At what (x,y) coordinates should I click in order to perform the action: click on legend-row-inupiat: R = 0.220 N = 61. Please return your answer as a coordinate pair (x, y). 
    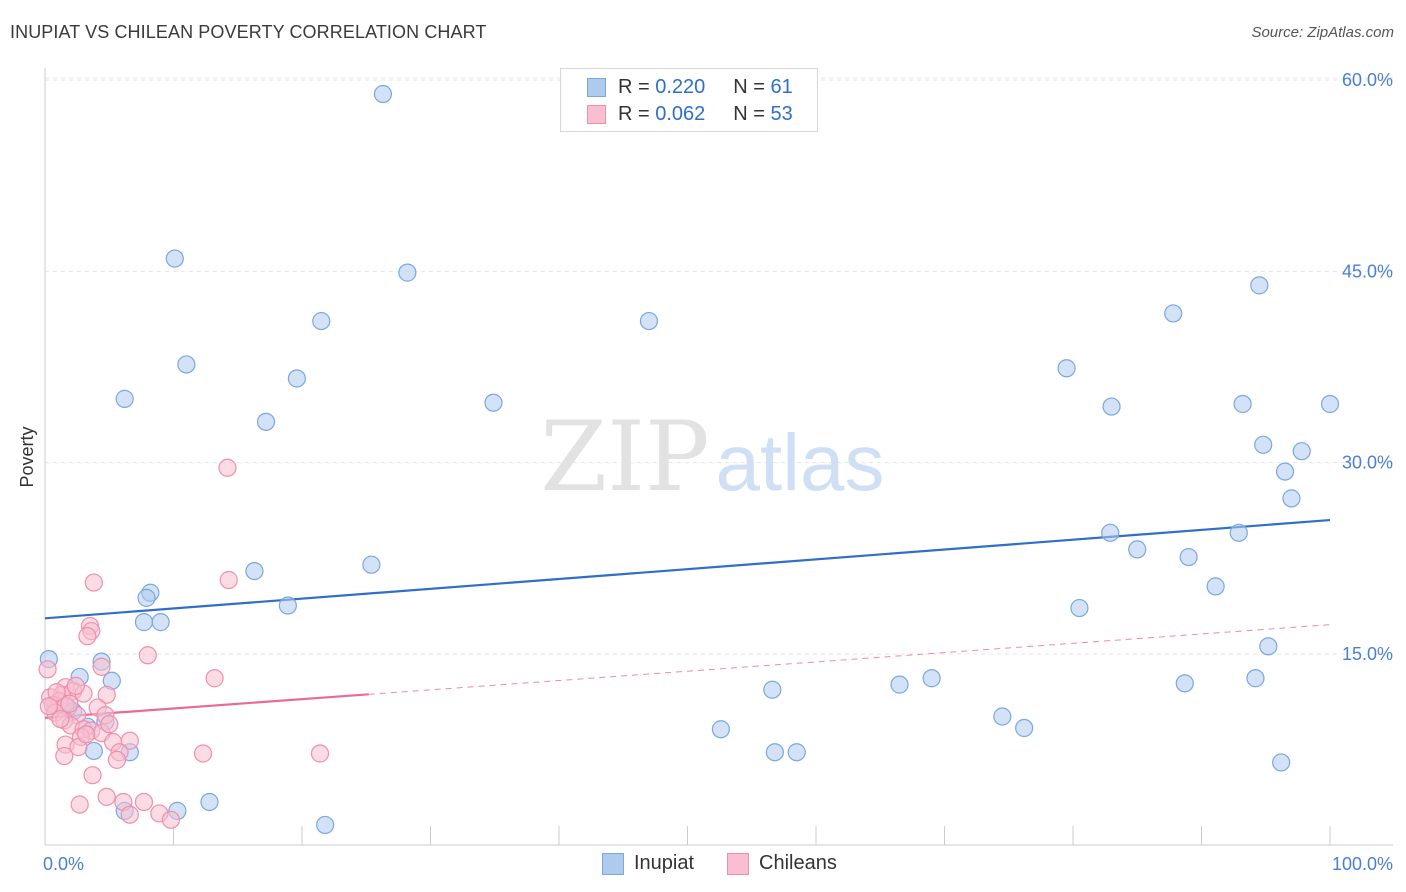
    Looking at the image, I should click on (690, 87).